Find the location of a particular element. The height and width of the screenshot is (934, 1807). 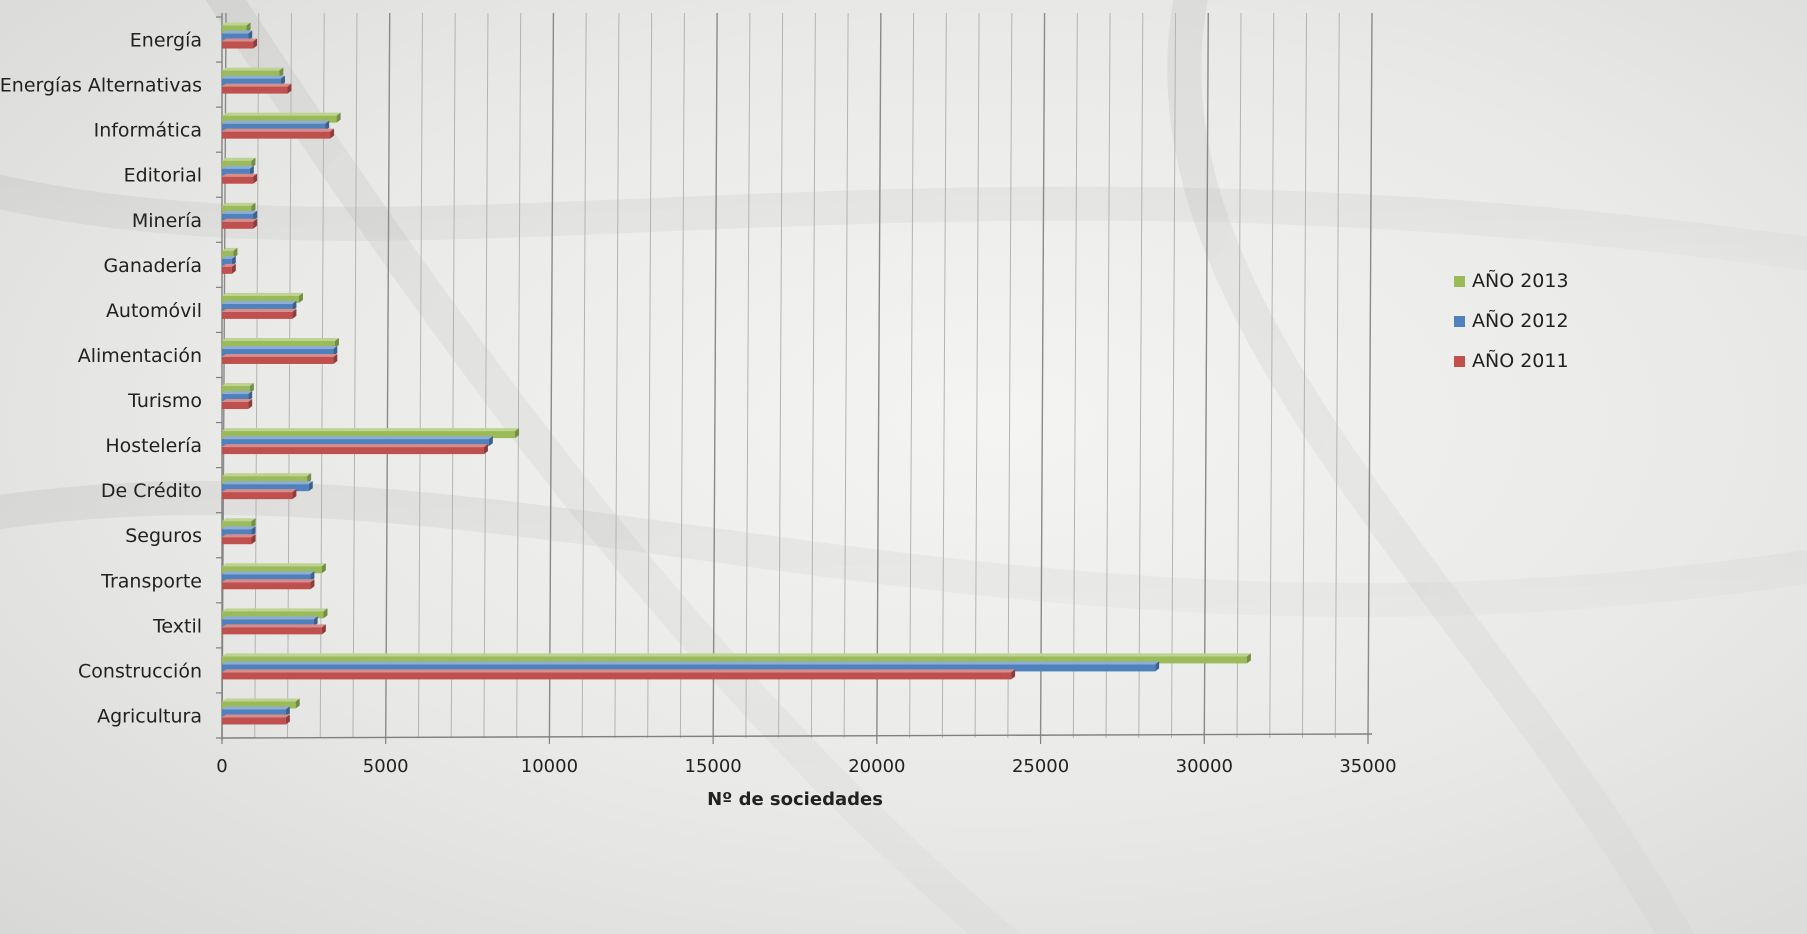

legend-item: AÑO 2011 is located at coordinates (1511, 360).